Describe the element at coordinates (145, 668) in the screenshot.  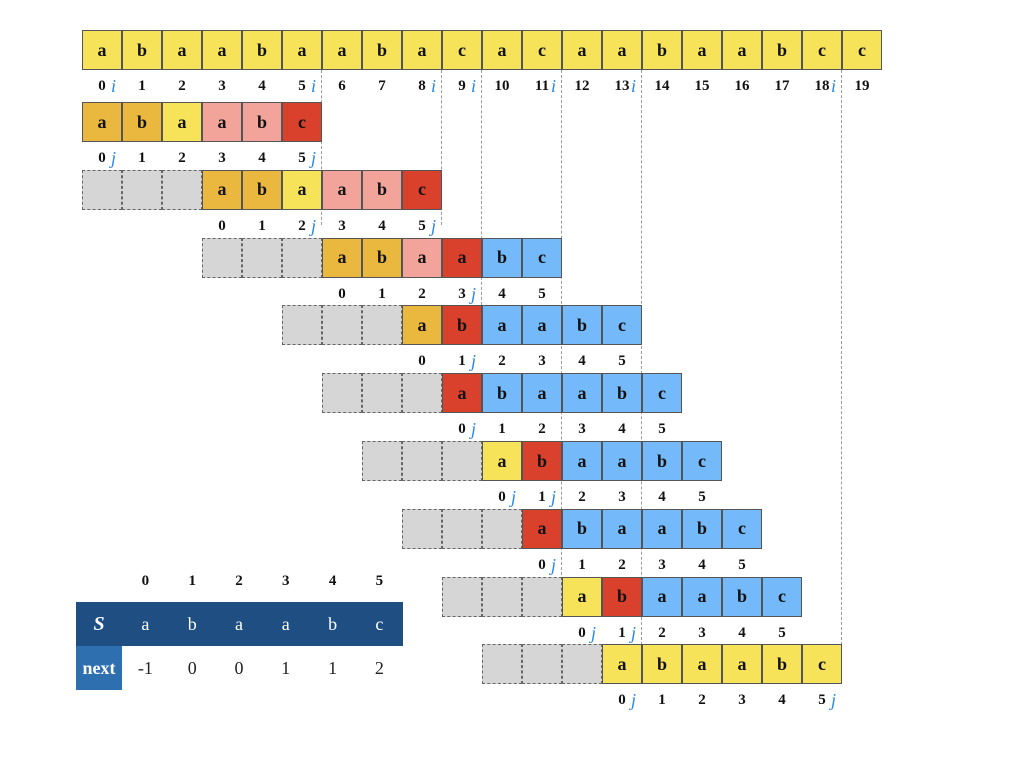
I see `next-value: -1` at that location.